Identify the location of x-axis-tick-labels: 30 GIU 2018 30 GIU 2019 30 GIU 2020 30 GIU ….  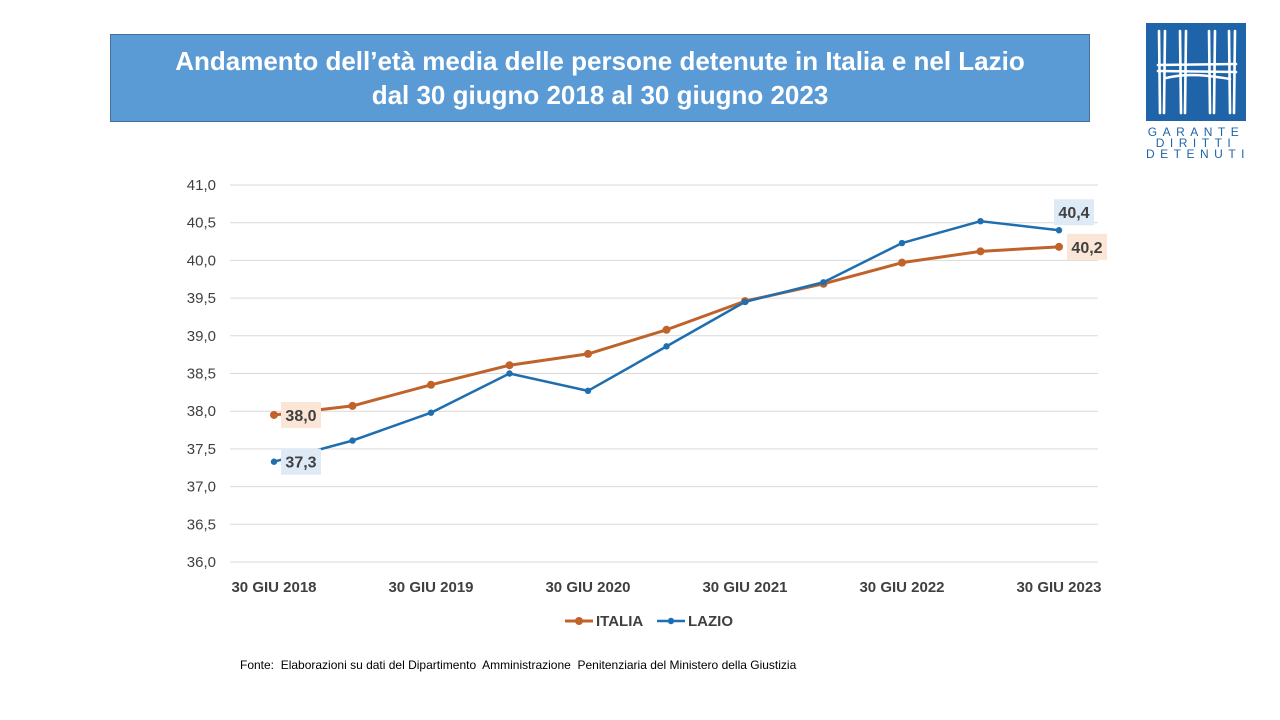
(666, 587).